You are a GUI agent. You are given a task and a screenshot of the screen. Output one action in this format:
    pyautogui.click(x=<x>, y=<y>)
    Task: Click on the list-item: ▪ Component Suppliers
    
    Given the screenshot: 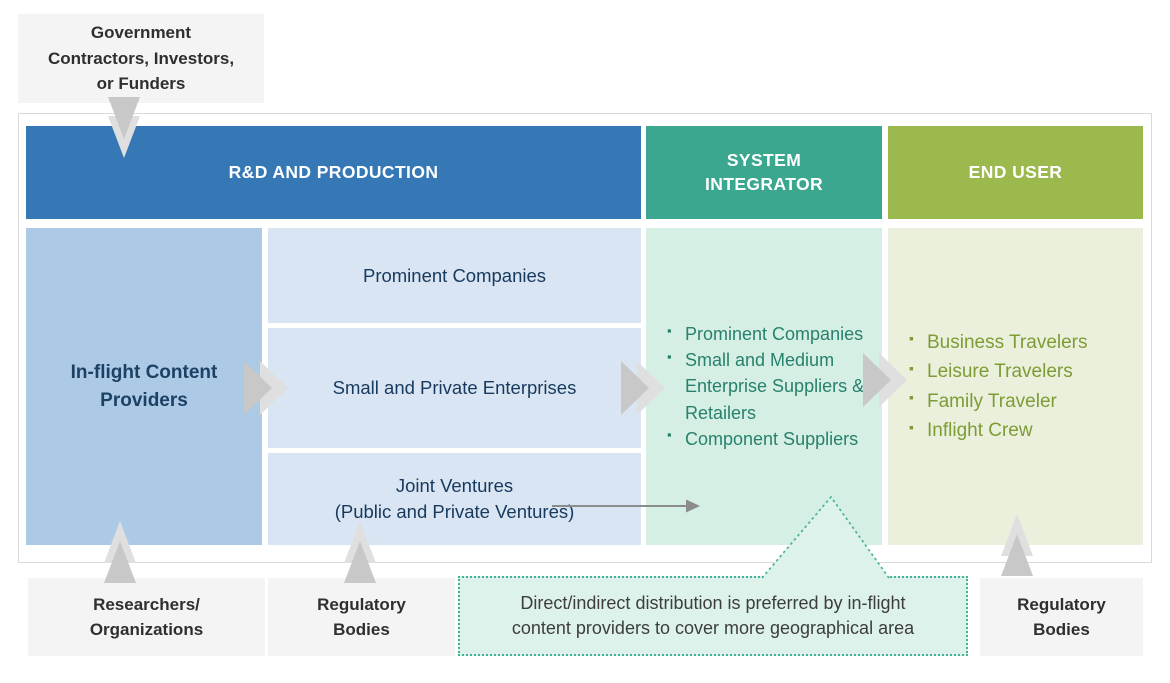 What is the action you would take?
    pyautogui.click(x=771, y=439)
    